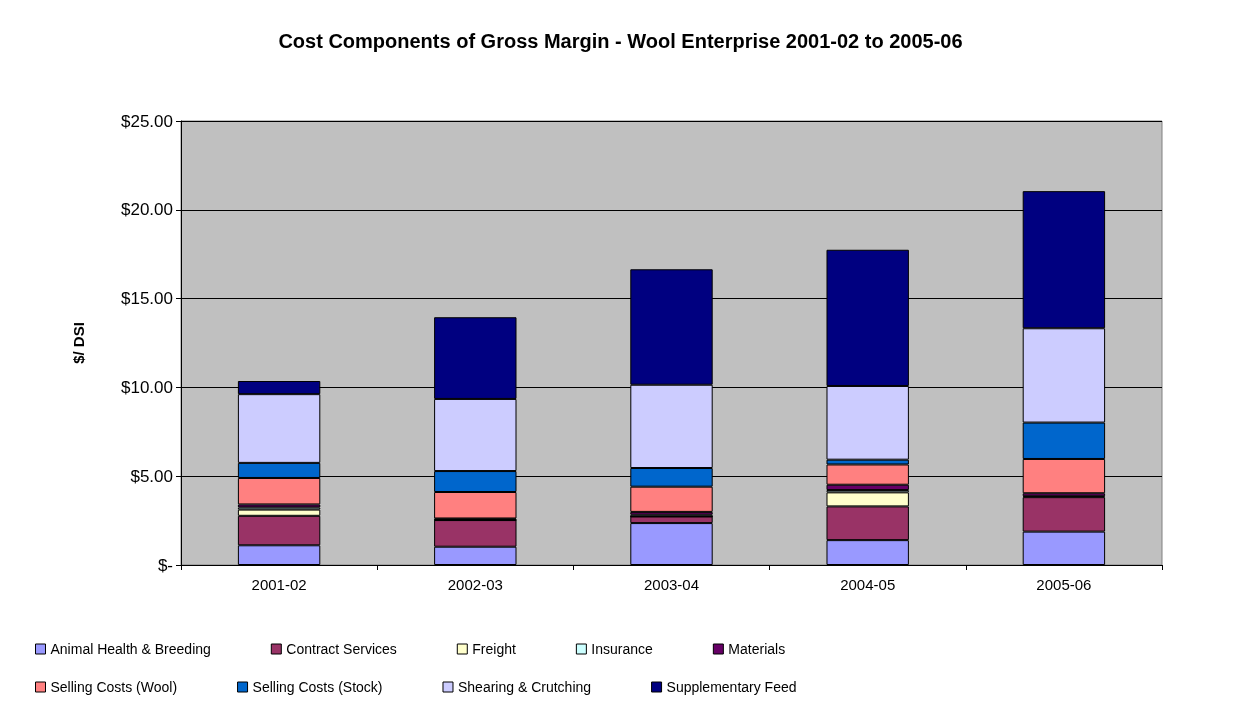 Image resolution: width=1241 pixels, height=719 pixels. What do you see at coordinates (494, 649) in the screenshot?
I see `legend-label: Freight` at bounding box center [494, 649].